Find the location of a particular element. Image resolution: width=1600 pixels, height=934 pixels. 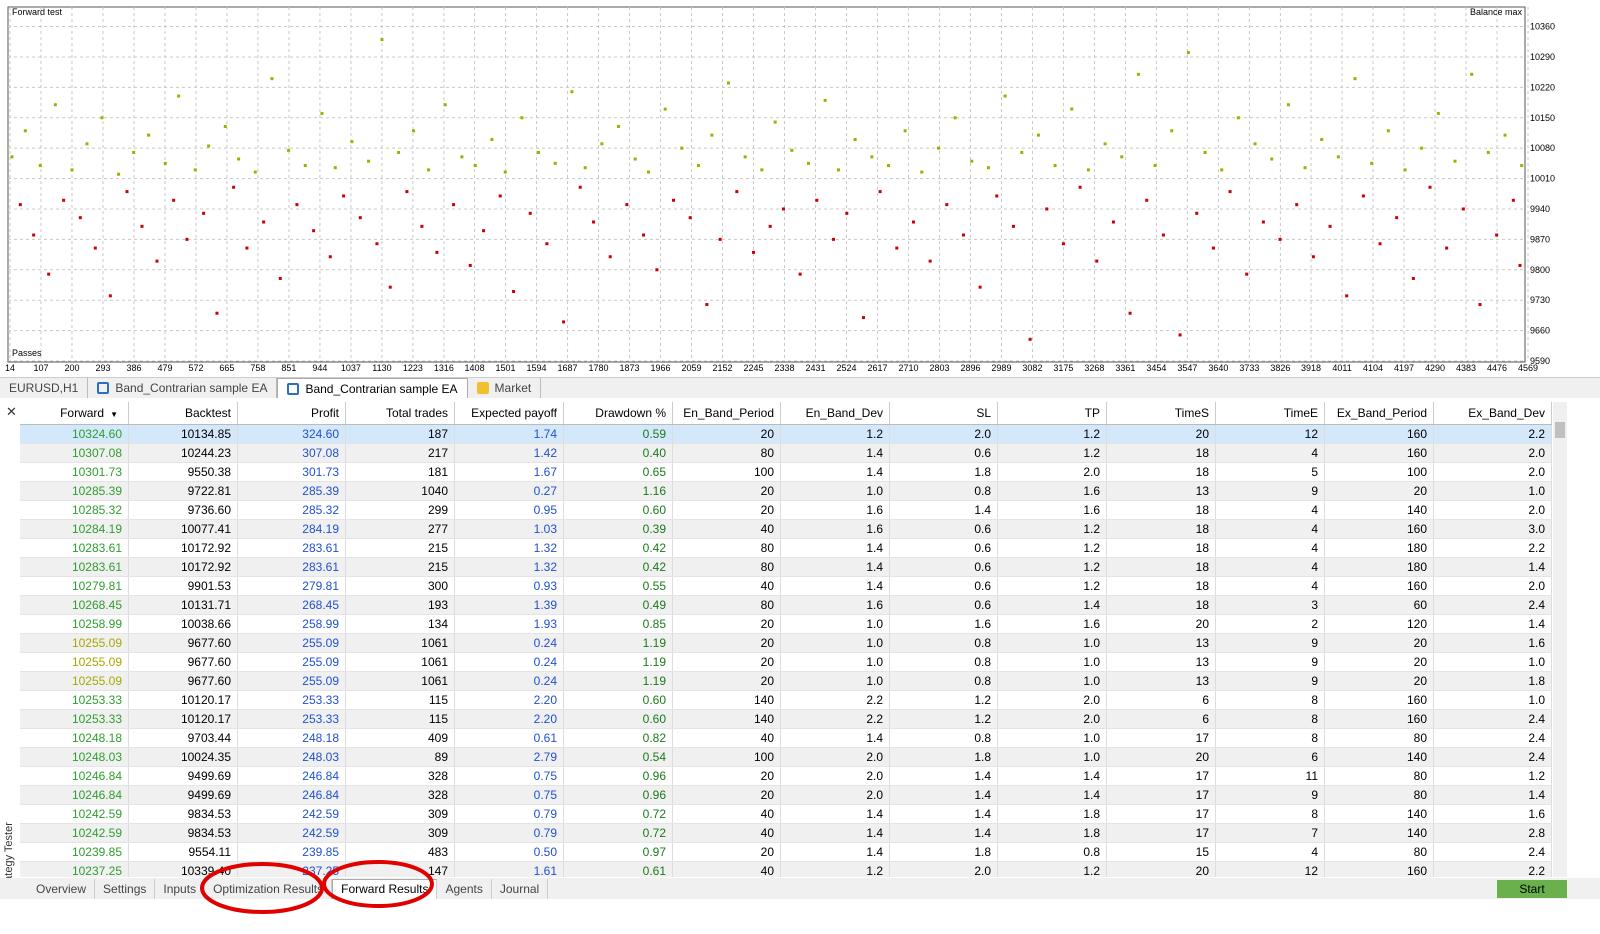

column-header: Backtest is located at coordinates (183, 413).